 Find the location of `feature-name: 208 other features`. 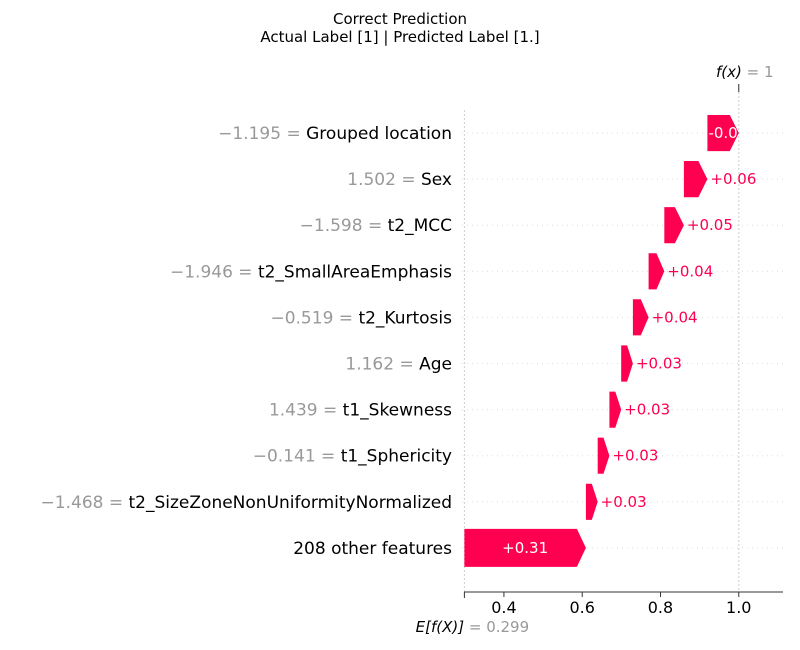

feature-name: 208 other features is located at coordinates (372, 549).